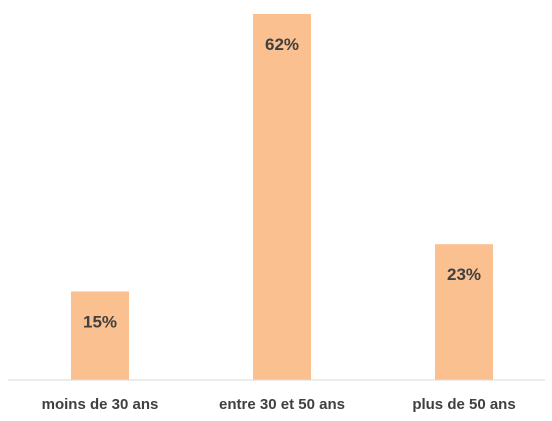 This screenshot has height=421, width=552. What do you see at coordinates (282, 404) in the screenshot?
I see `category-label-2: entre 30 et 50 ans` at bounding box center [282, 404].